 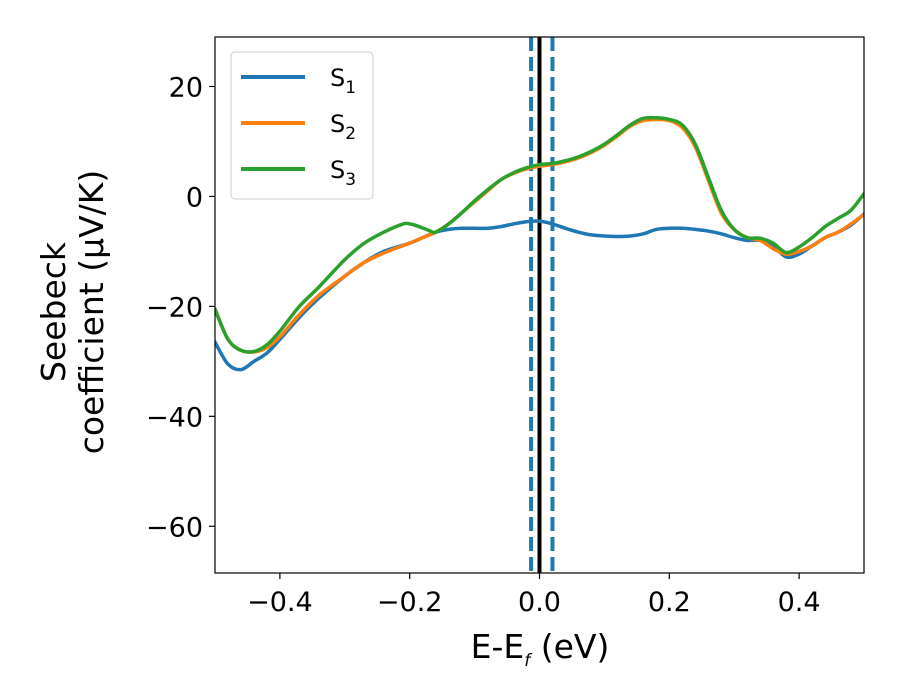 I want to click on legend-label-s3: S3, so click(x=343, y=173).